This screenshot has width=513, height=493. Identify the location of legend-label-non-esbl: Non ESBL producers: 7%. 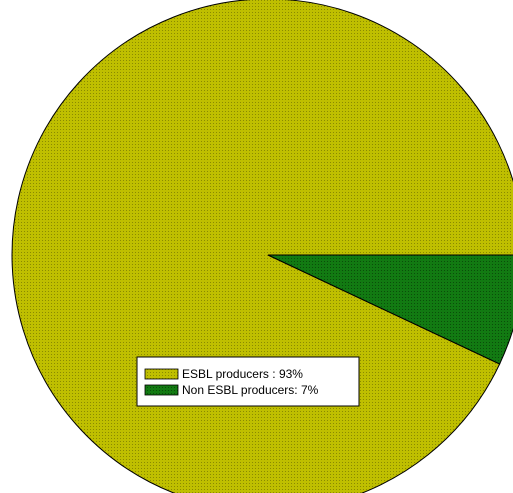
(250, 390).